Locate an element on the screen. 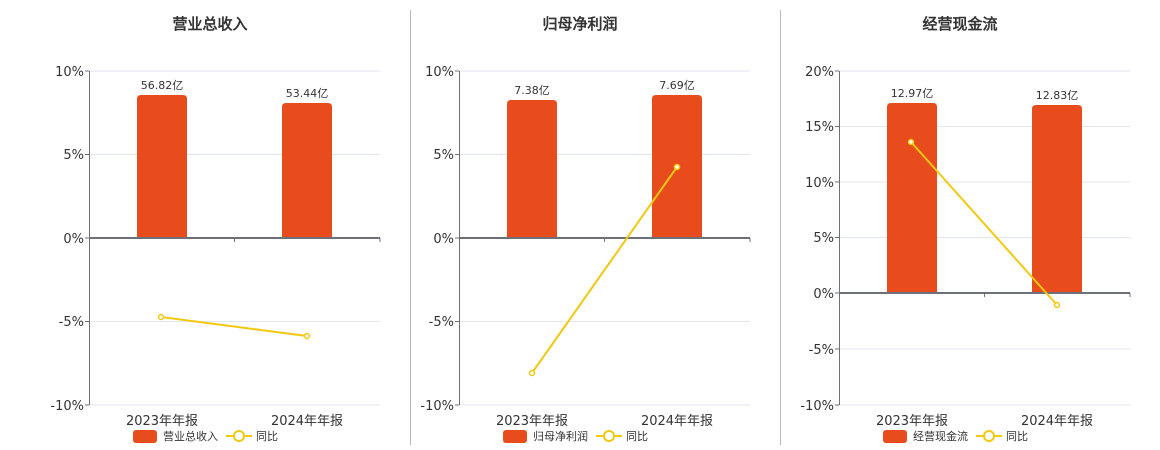 The height and width of the screenshot is (450, 1160). bar-value-label: 56.82亿 is located at coordinates (162, 85).